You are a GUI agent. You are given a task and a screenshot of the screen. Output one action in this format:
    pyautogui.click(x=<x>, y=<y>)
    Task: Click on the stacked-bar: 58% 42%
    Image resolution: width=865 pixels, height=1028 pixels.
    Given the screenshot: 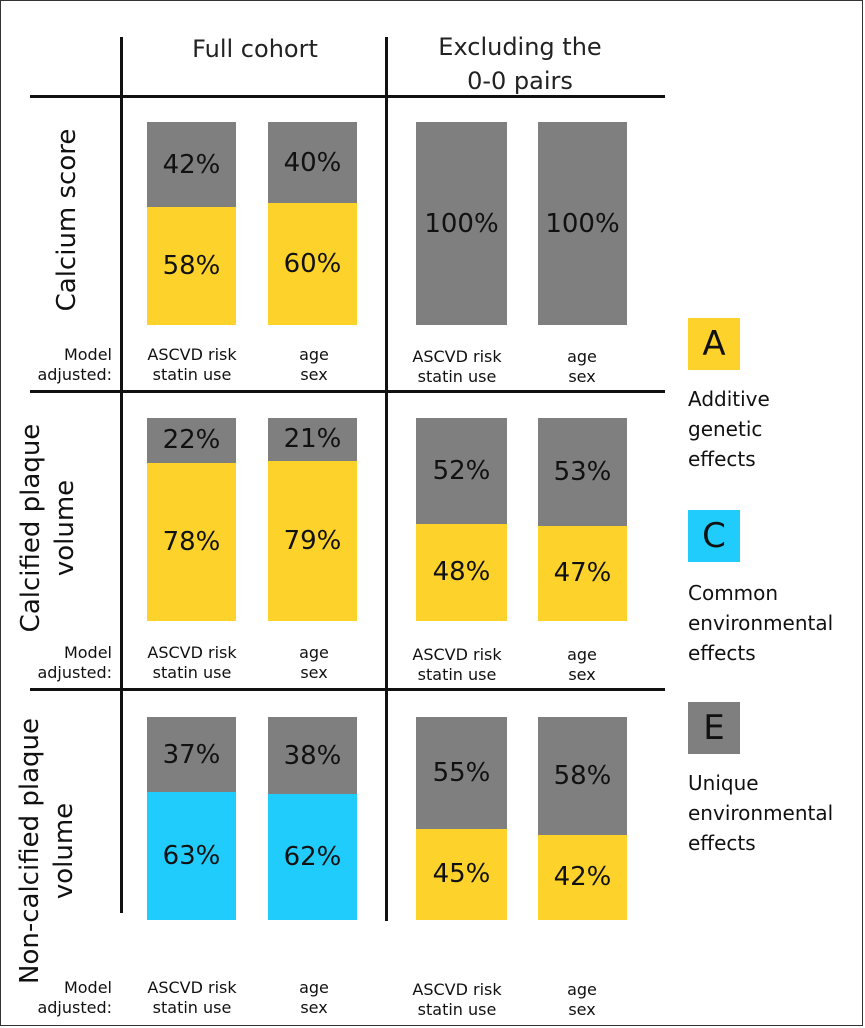 What is the action you would take?
    pyautogui.click(x=582, y=818)
    